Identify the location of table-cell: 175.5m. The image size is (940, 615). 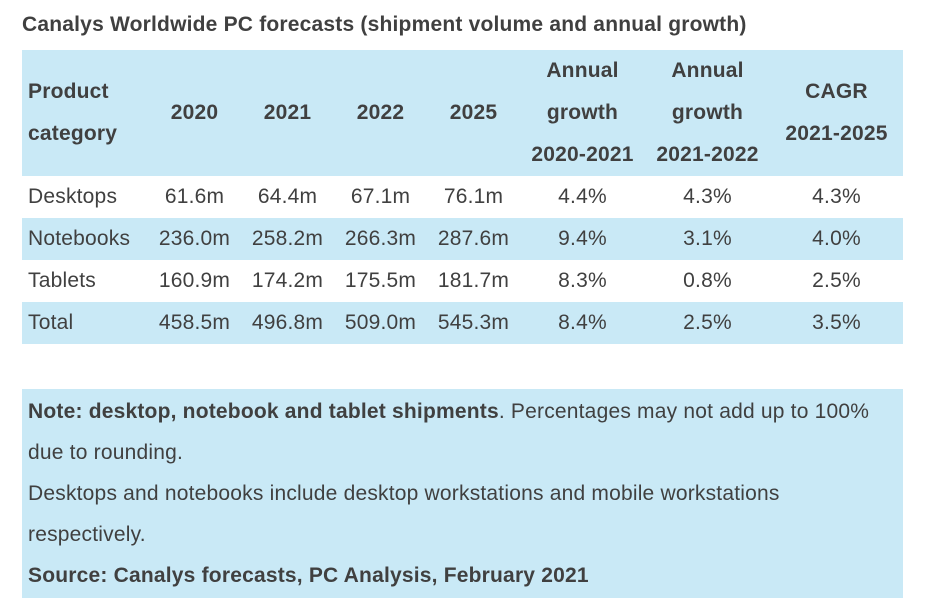
(380, 280).